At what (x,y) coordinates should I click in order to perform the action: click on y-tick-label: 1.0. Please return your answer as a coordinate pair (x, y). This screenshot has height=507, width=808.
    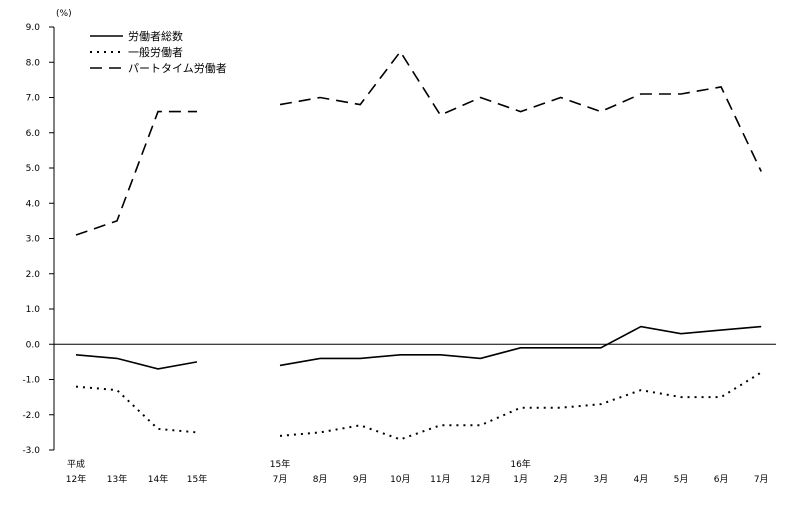
    Looking at the image, I should click on (33, 310).